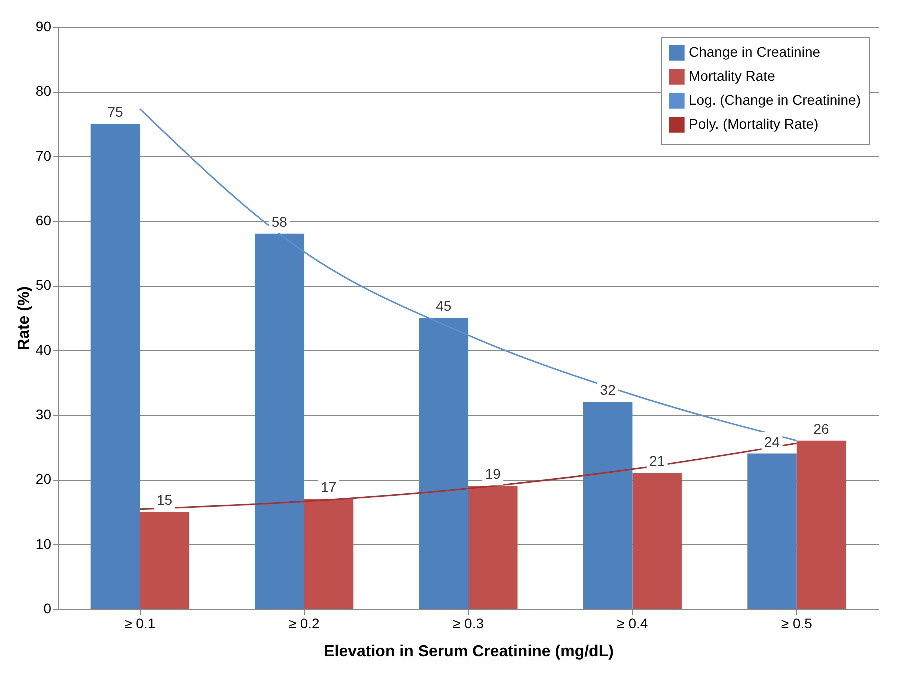 The image size is (904, 674). Describe the element at coordinates (822, 428) in the screenshot. I see `data-label: 26` at that location.